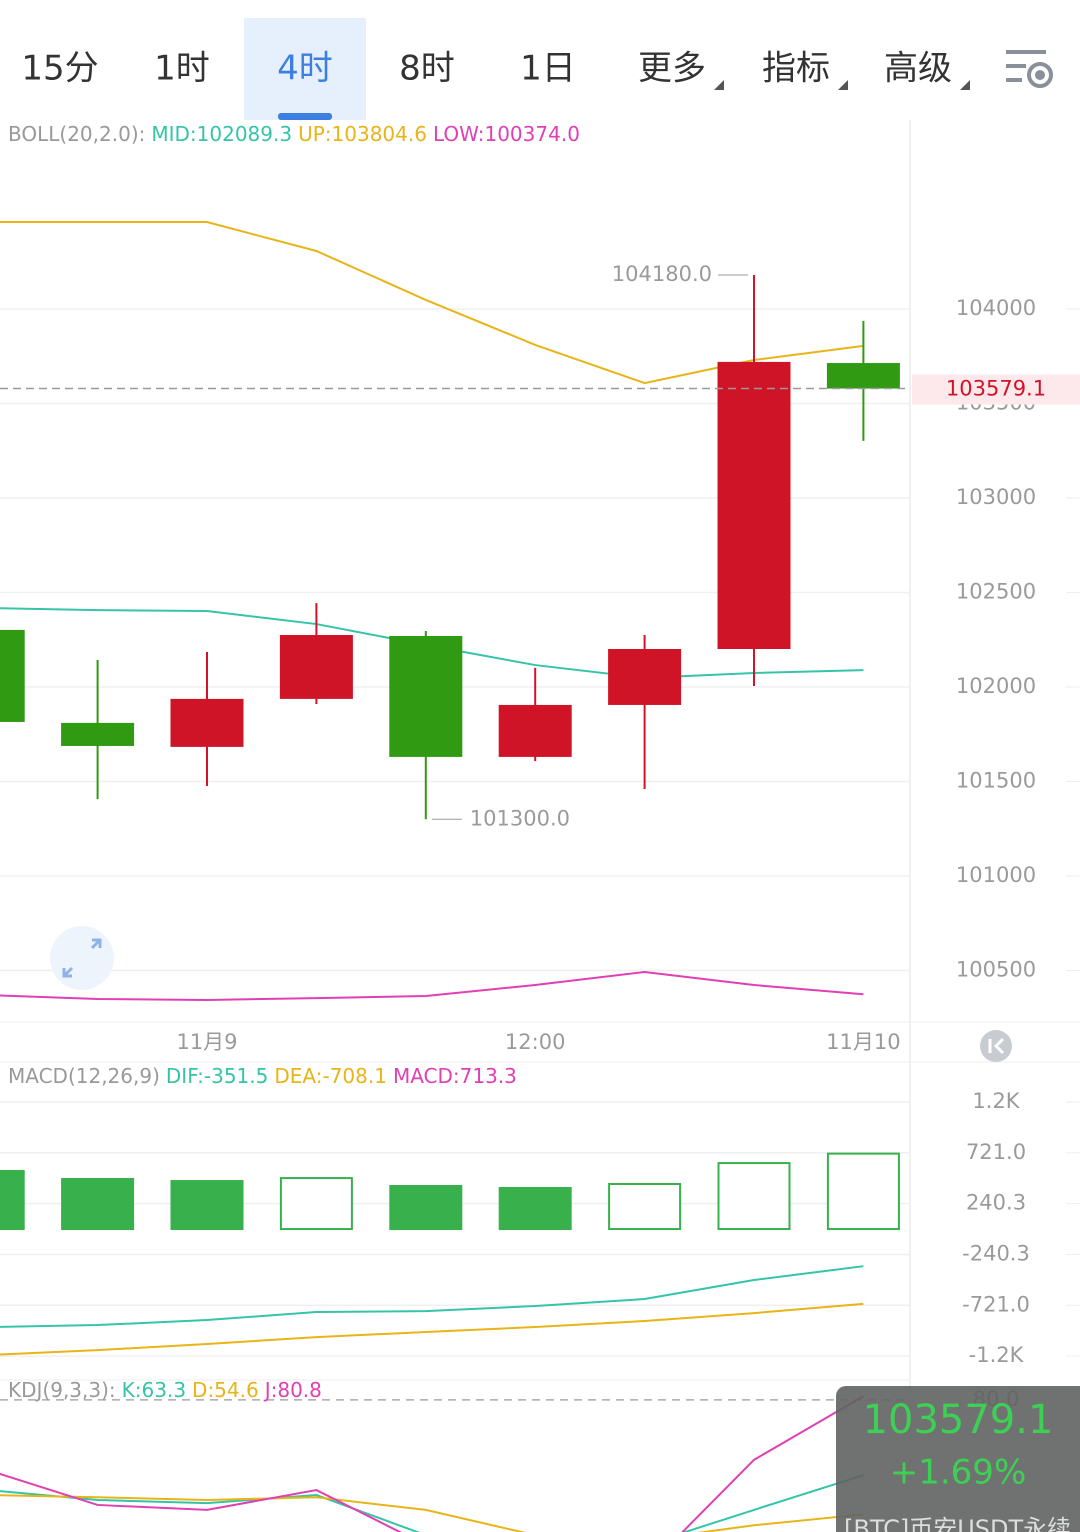 Image resolution: width=1080 pixels, height=1532 pixels. Describe the element at coordinates (221, 134) in the screenshot. I see `legend-entry: MID:102089.3` at that location.